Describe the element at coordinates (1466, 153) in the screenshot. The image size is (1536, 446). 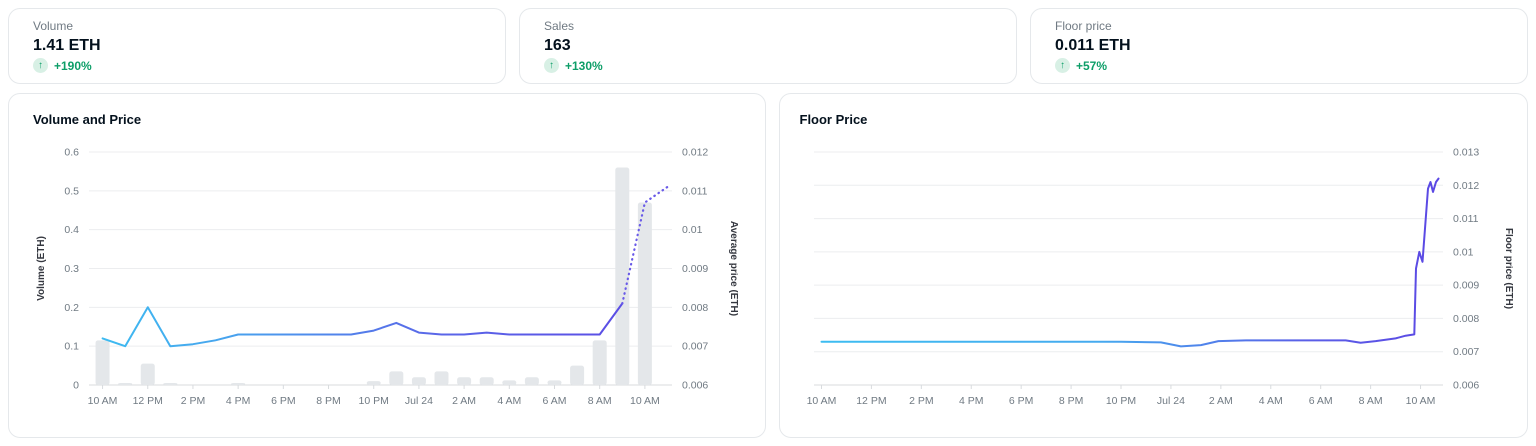
I see `svg-text: 0.013` at that location.